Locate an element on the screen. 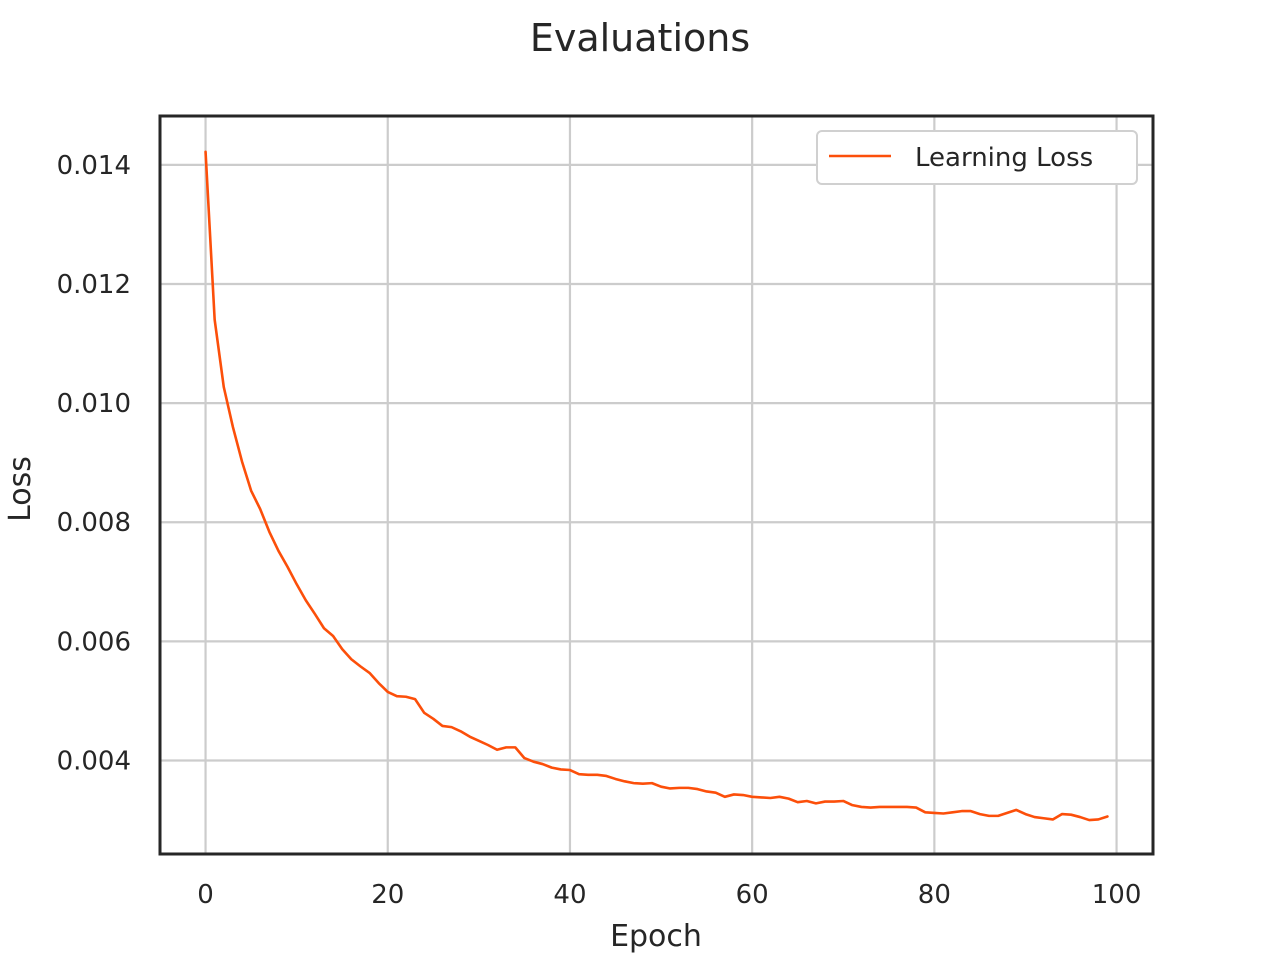 The image size is (1280, 960). legend-label-learning-loss: Learning Loss is located at coordinates (1004, 158).